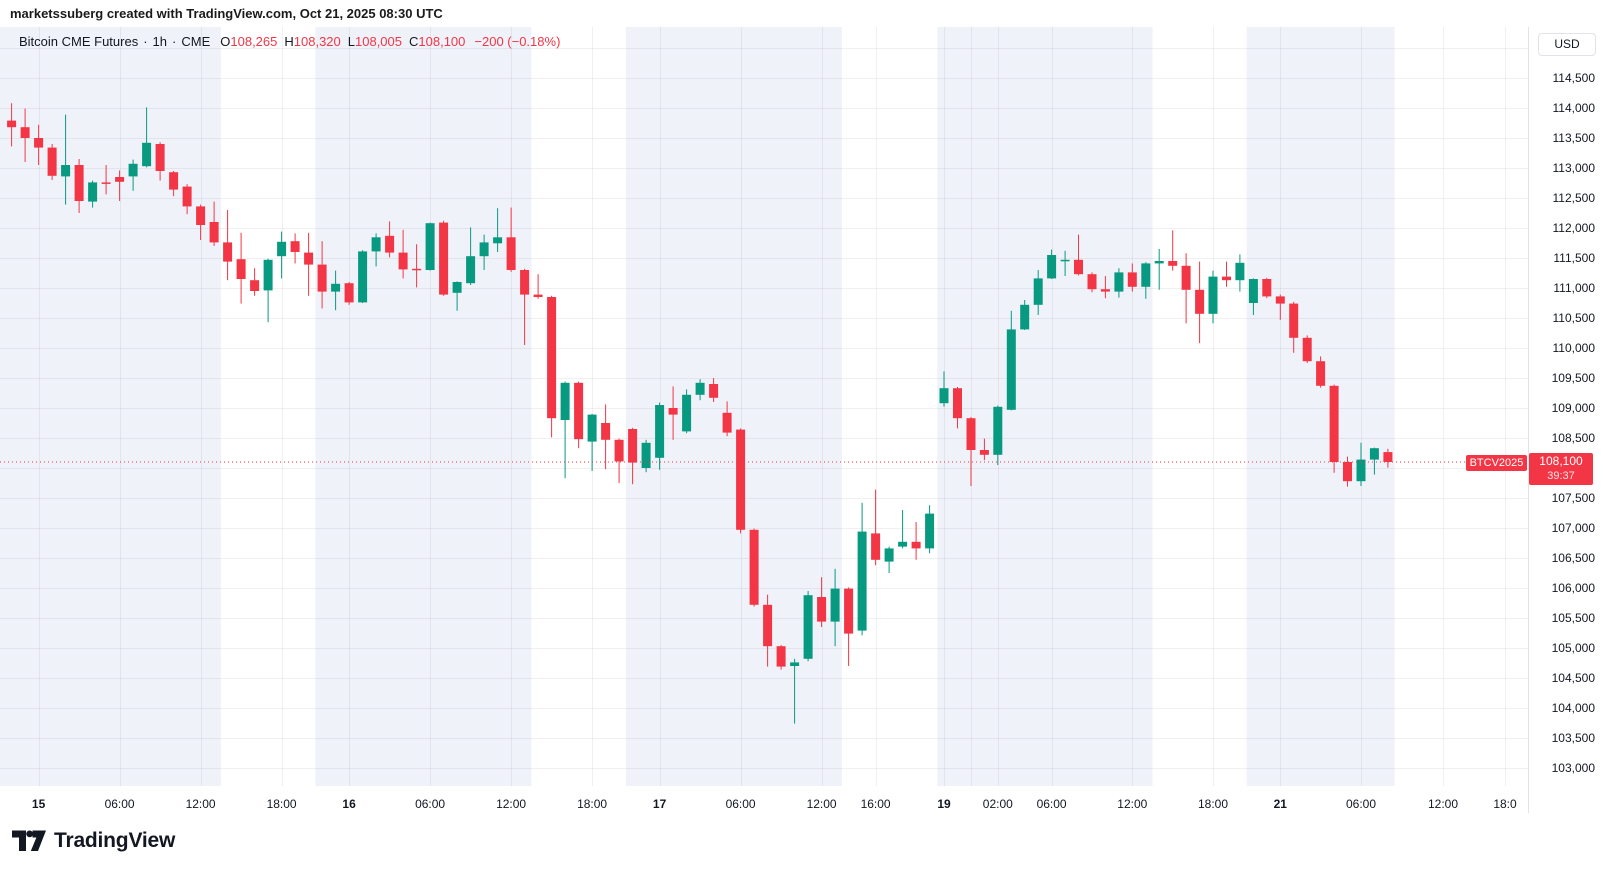 This screenshot has width=1603, height=875. What do you see at coordinates (346, 41) in the screenshot?
I see `legend-ohlc-values: O108,265 H108,320 L108,005 C108,100` at bounding box center [346, 41].